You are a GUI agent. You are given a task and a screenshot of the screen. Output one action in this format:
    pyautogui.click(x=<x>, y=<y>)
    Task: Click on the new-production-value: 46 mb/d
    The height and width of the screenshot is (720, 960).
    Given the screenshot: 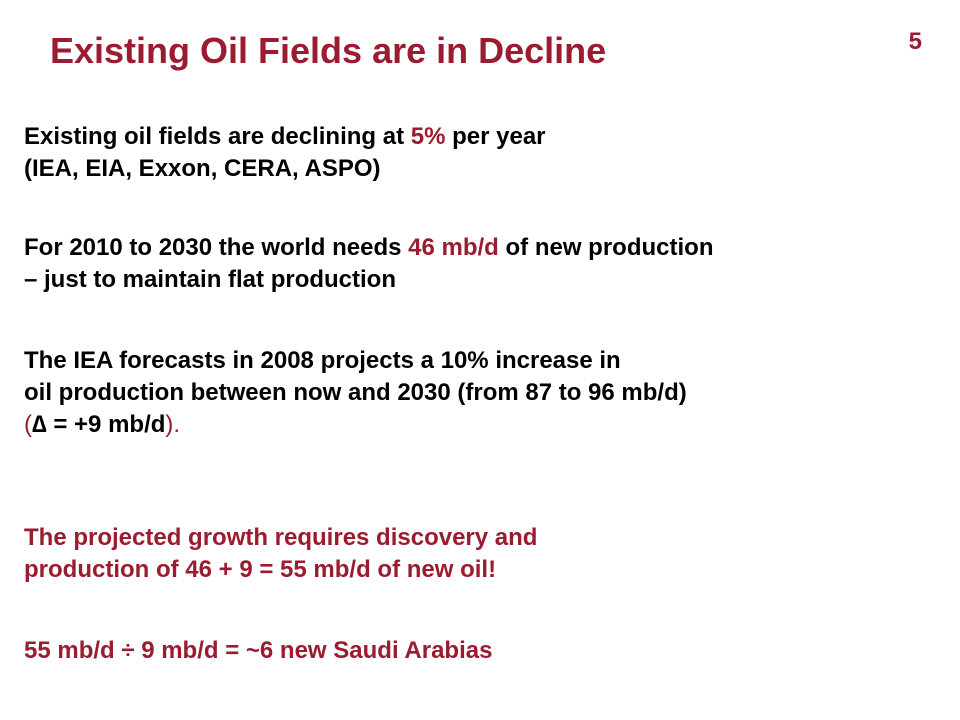 What is the action you would take?
    pyautogui.click(x=453, y=247)
    